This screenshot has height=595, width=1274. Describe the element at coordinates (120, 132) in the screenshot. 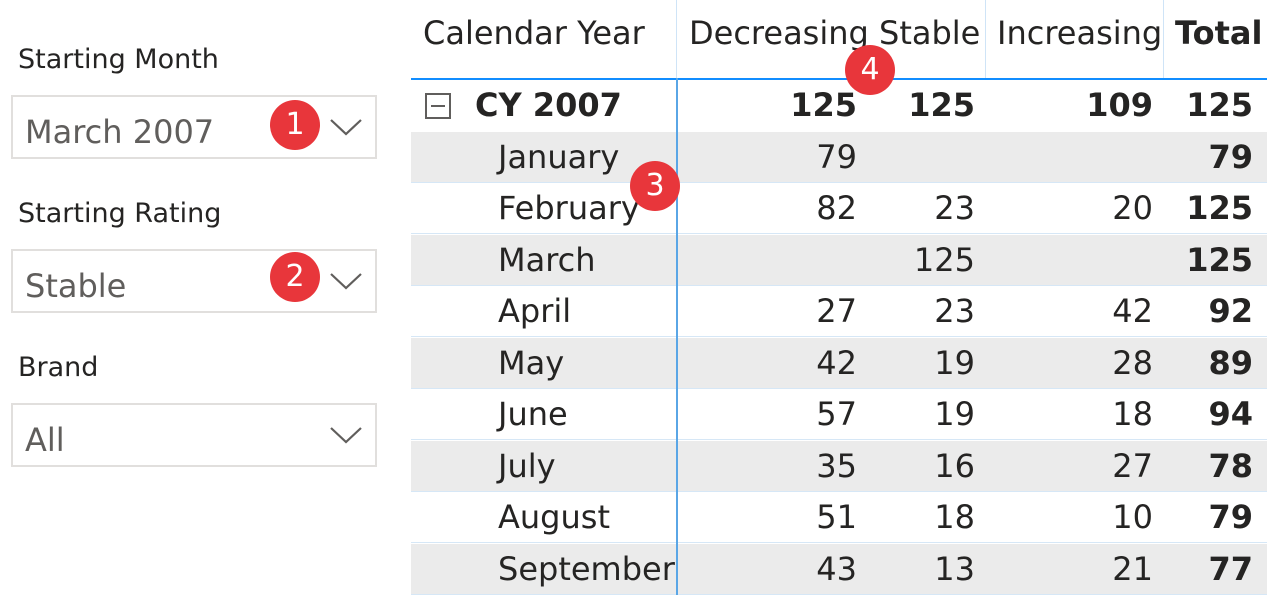

I see `starting-month-value: March 2007` at that location.